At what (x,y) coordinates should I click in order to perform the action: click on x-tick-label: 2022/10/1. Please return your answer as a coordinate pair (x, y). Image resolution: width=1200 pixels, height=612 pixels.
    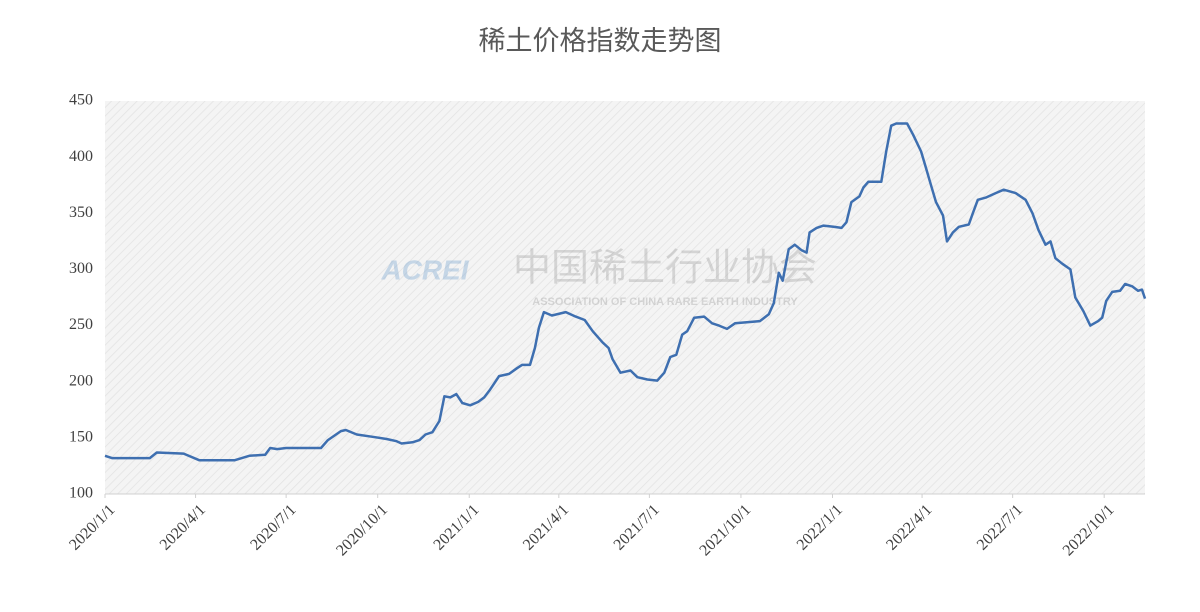
    Looking at the image, I should click on (1089, 530).